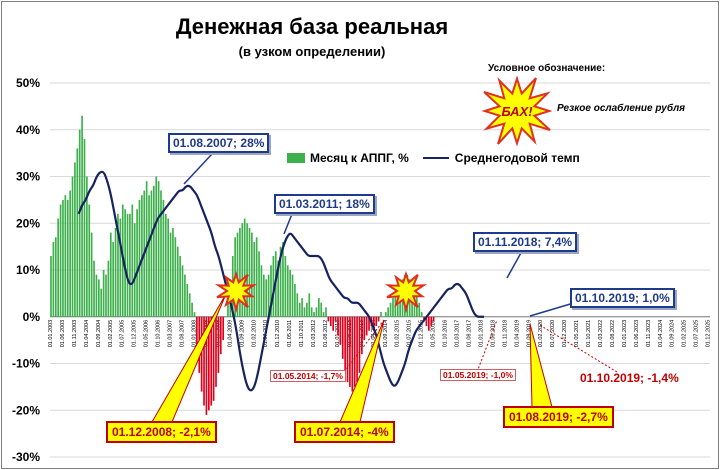 The height and width of the screenshot is (470, 720). Describe the element at coordinates (541, 334) in the screenshot. I see `x-tick-label: 01.02.2020` at that location.